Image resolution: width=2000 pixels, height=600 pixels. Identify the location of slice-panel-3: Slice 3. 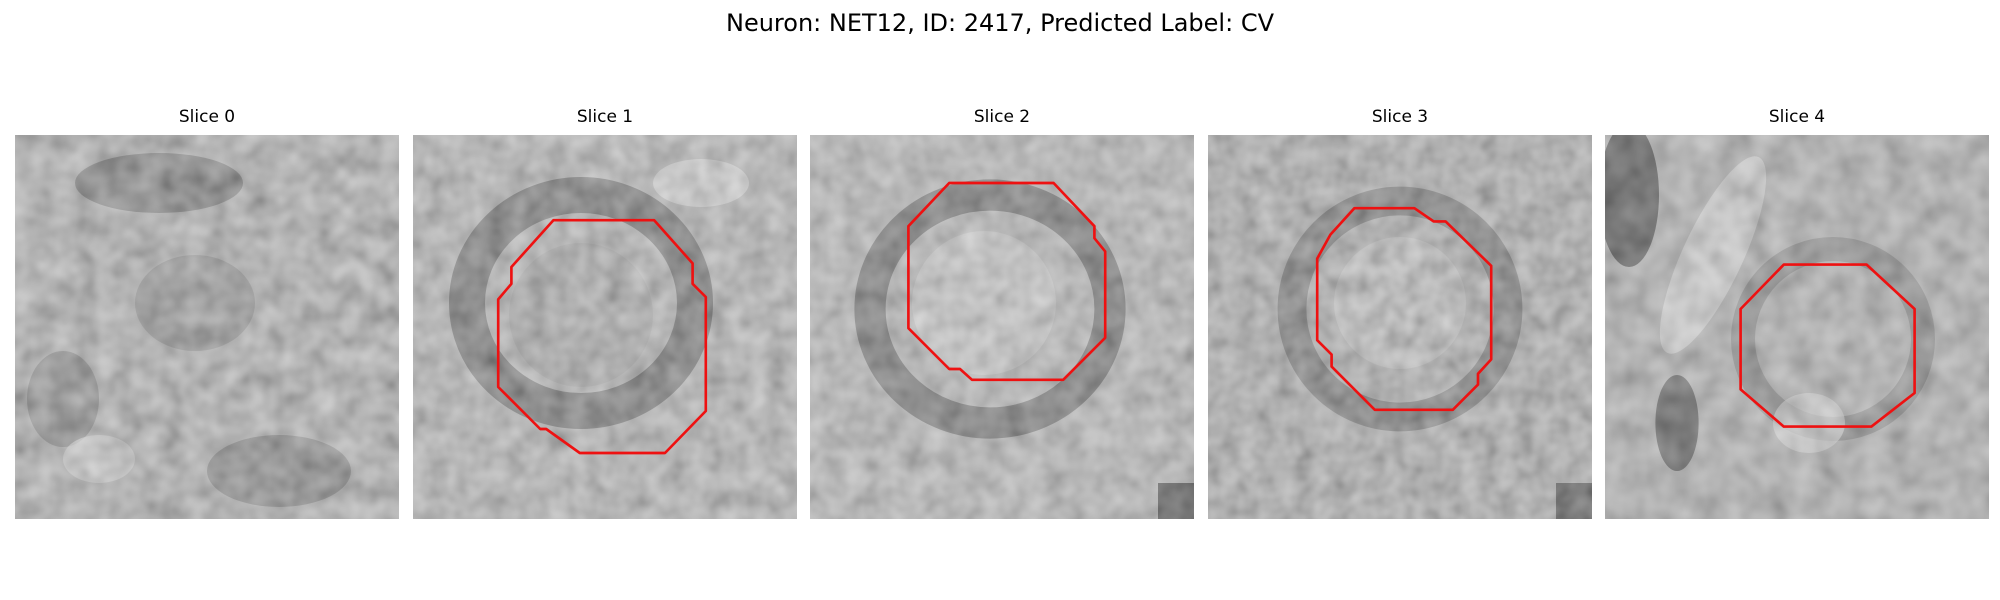
(1400, 313).